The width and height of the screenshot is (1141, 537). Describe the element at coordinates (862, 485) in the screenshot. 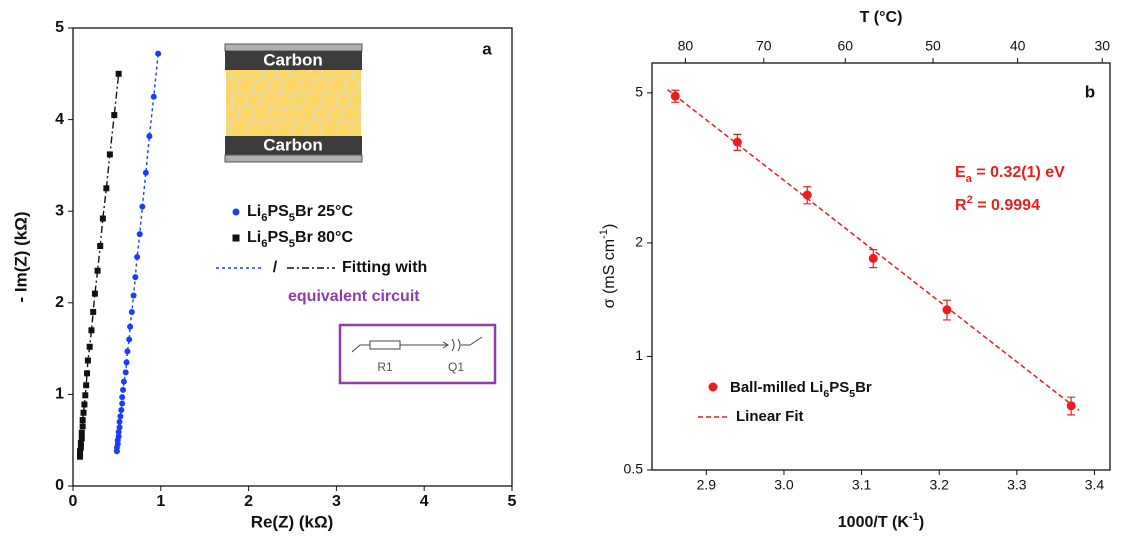

I see `x-tick-label: 3.1` at that location.